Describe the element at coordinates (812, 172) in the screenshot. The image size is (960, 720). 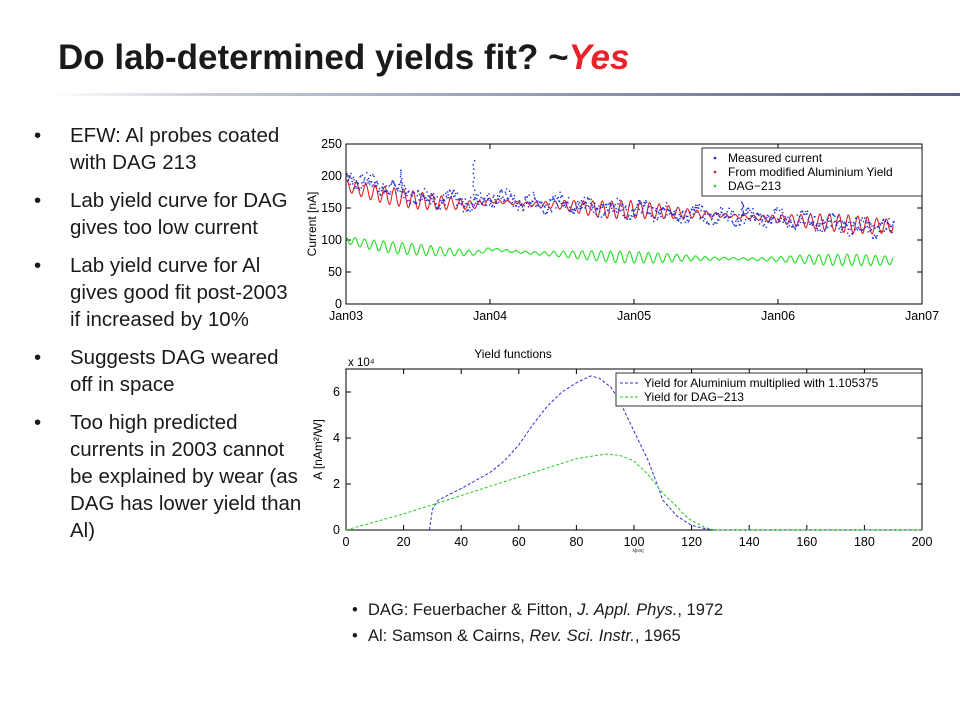
I see `legend-box` at that location.